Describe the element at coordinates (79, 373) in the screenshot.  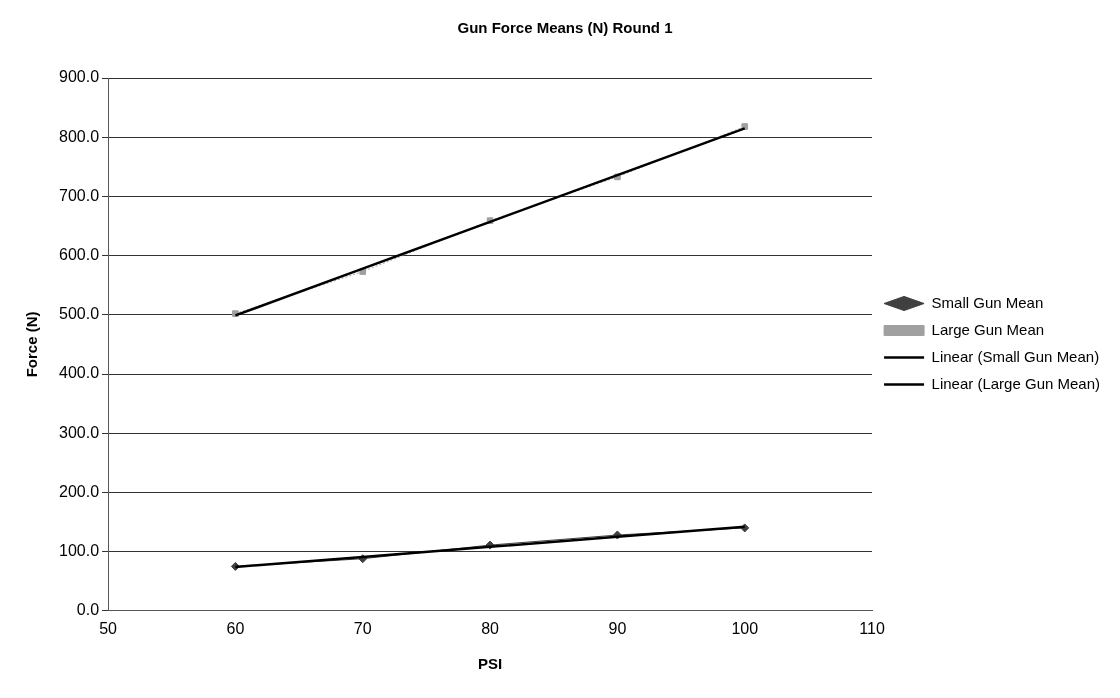
I see `y-tick-label: 400.0` at that location.